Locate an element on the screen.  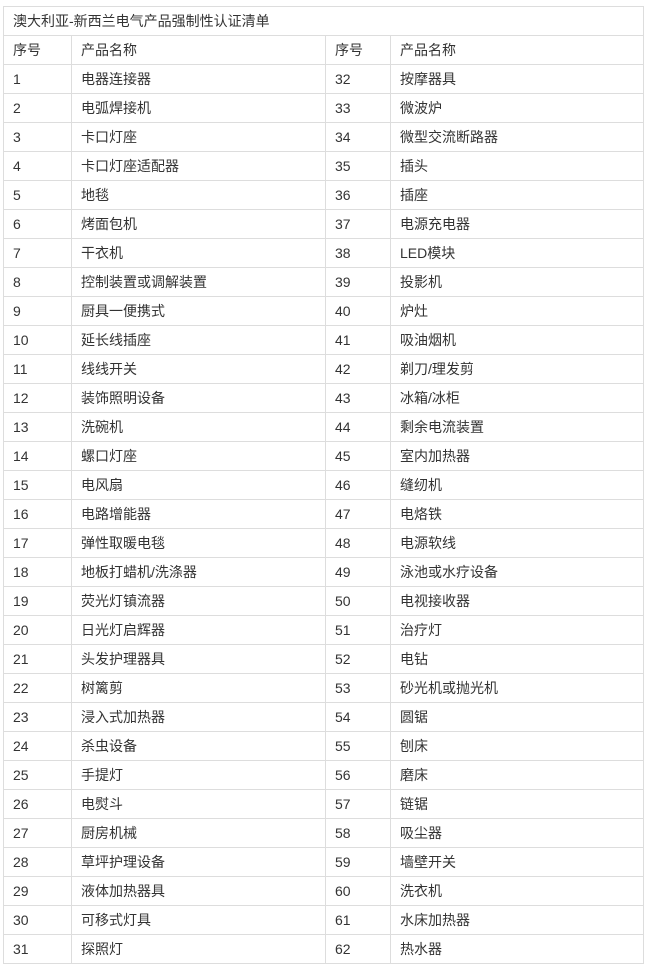
product-name-cell: 泳池或水疗设备 is located at coordinates (517, 572).